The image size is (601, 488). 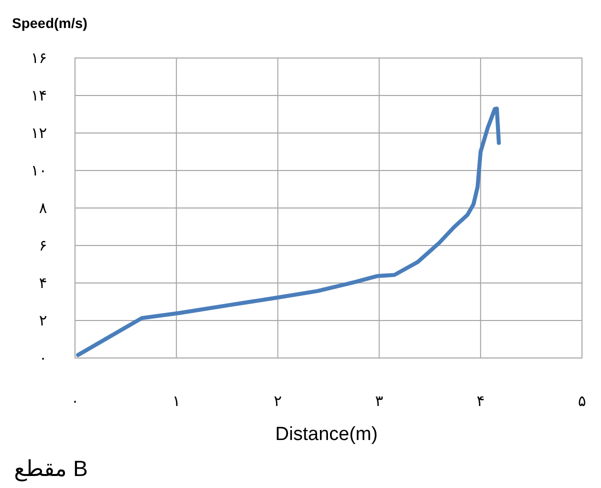 What do you see at coordinates (38, 95) in the screenshot?
I see `y-tick-label: ۱۴` at bounding box center [38, 95].